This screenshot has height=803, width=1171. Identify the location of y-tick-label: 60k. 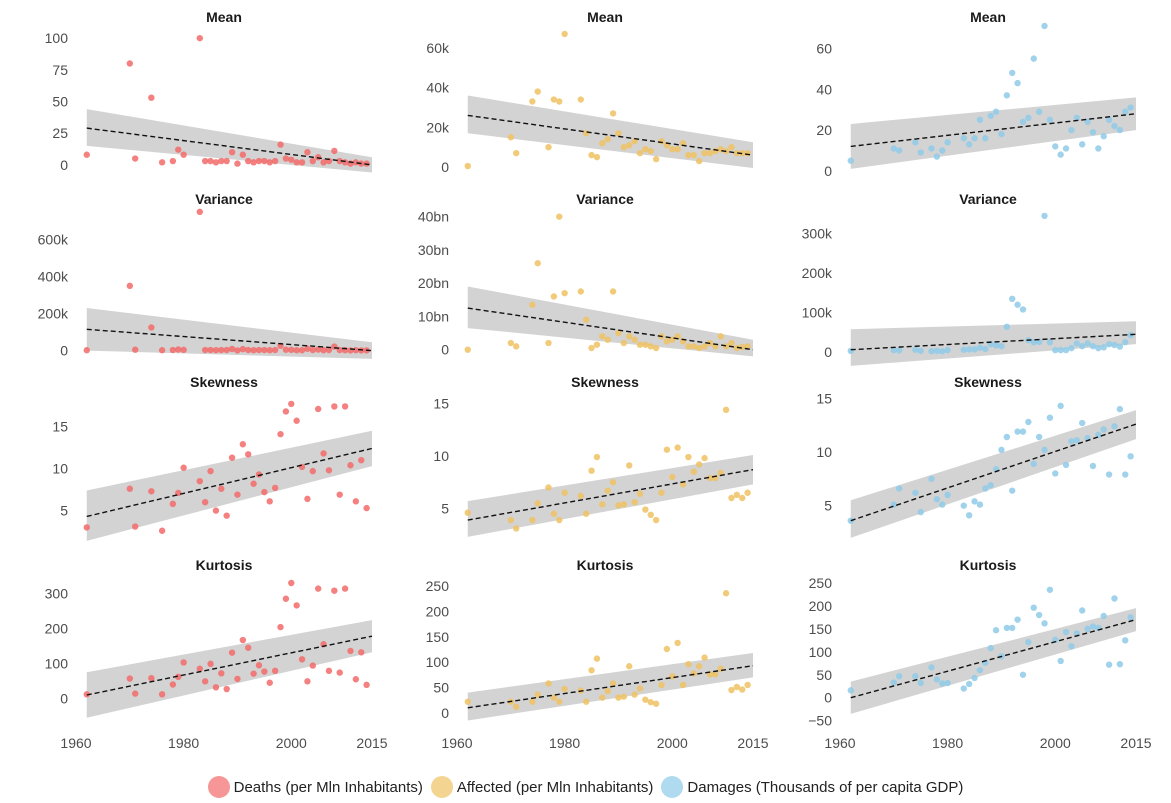
(438, 48).